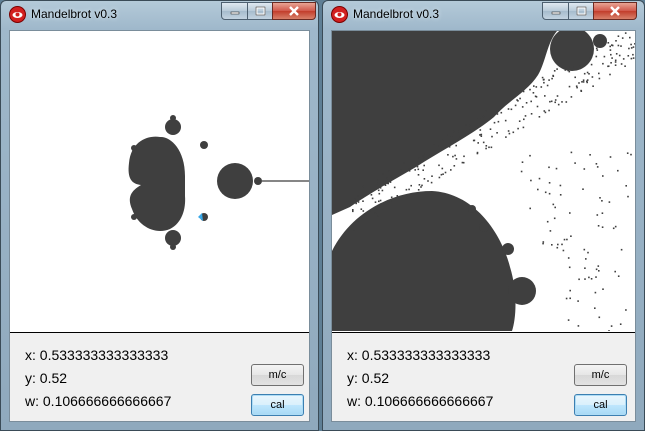  I want to click on mandelbrot-set-render, so click(218, 182).